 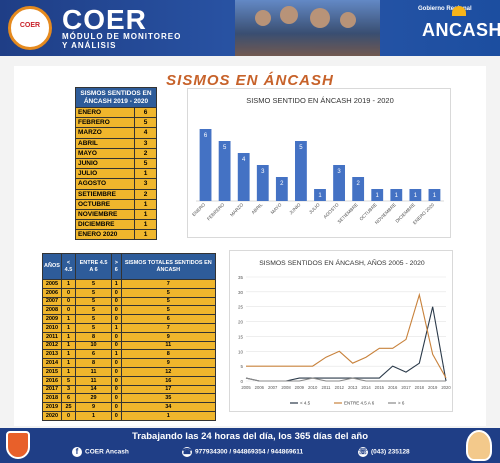 What do you see at coordinates (52, 407) in the screenshot?
I see `yearly-cell: 2019` at bounding box center [52, 407].